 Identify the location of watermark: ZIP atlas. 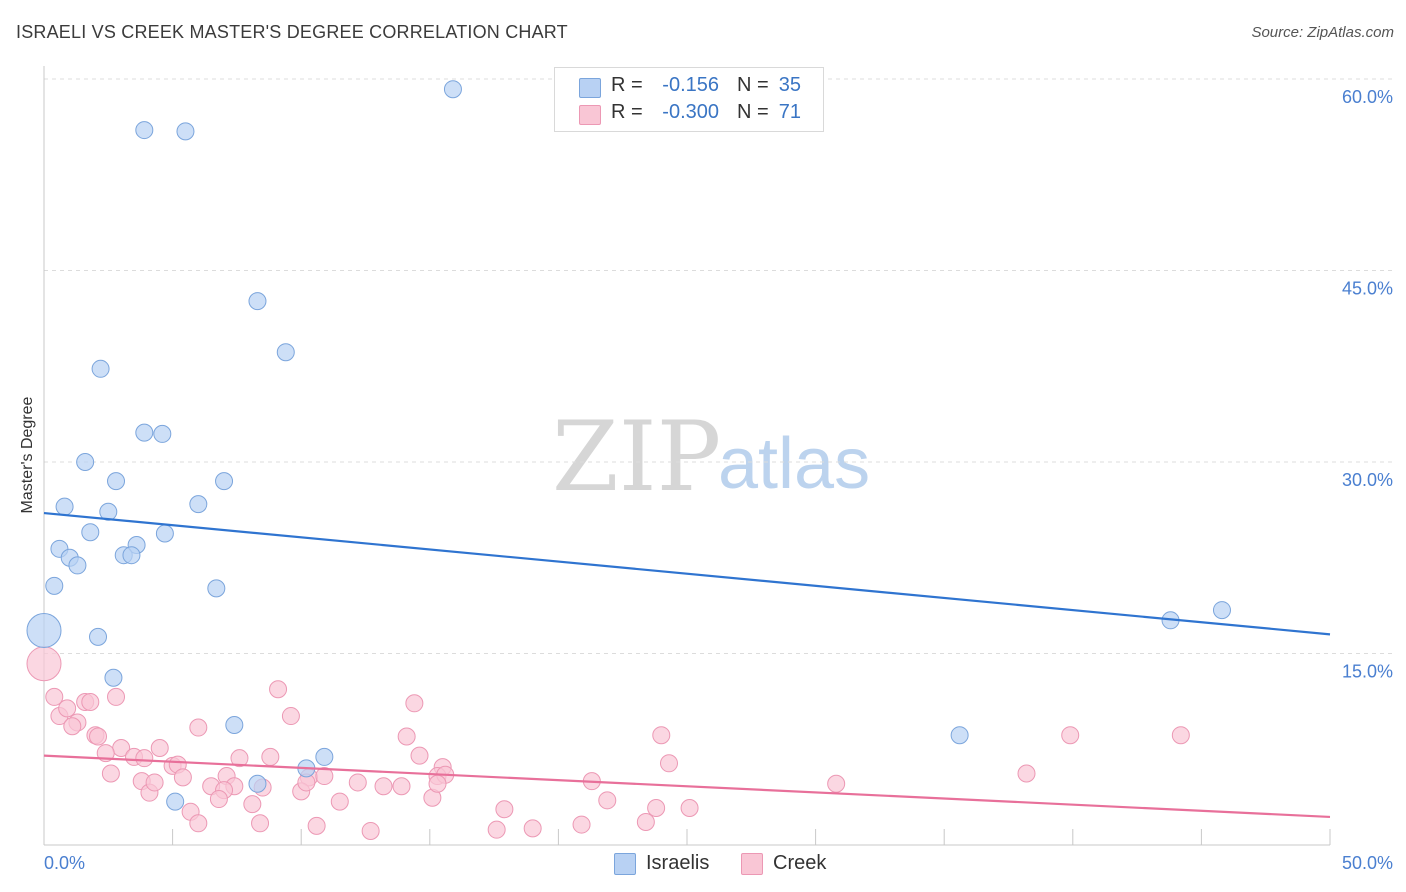
(711, 457).